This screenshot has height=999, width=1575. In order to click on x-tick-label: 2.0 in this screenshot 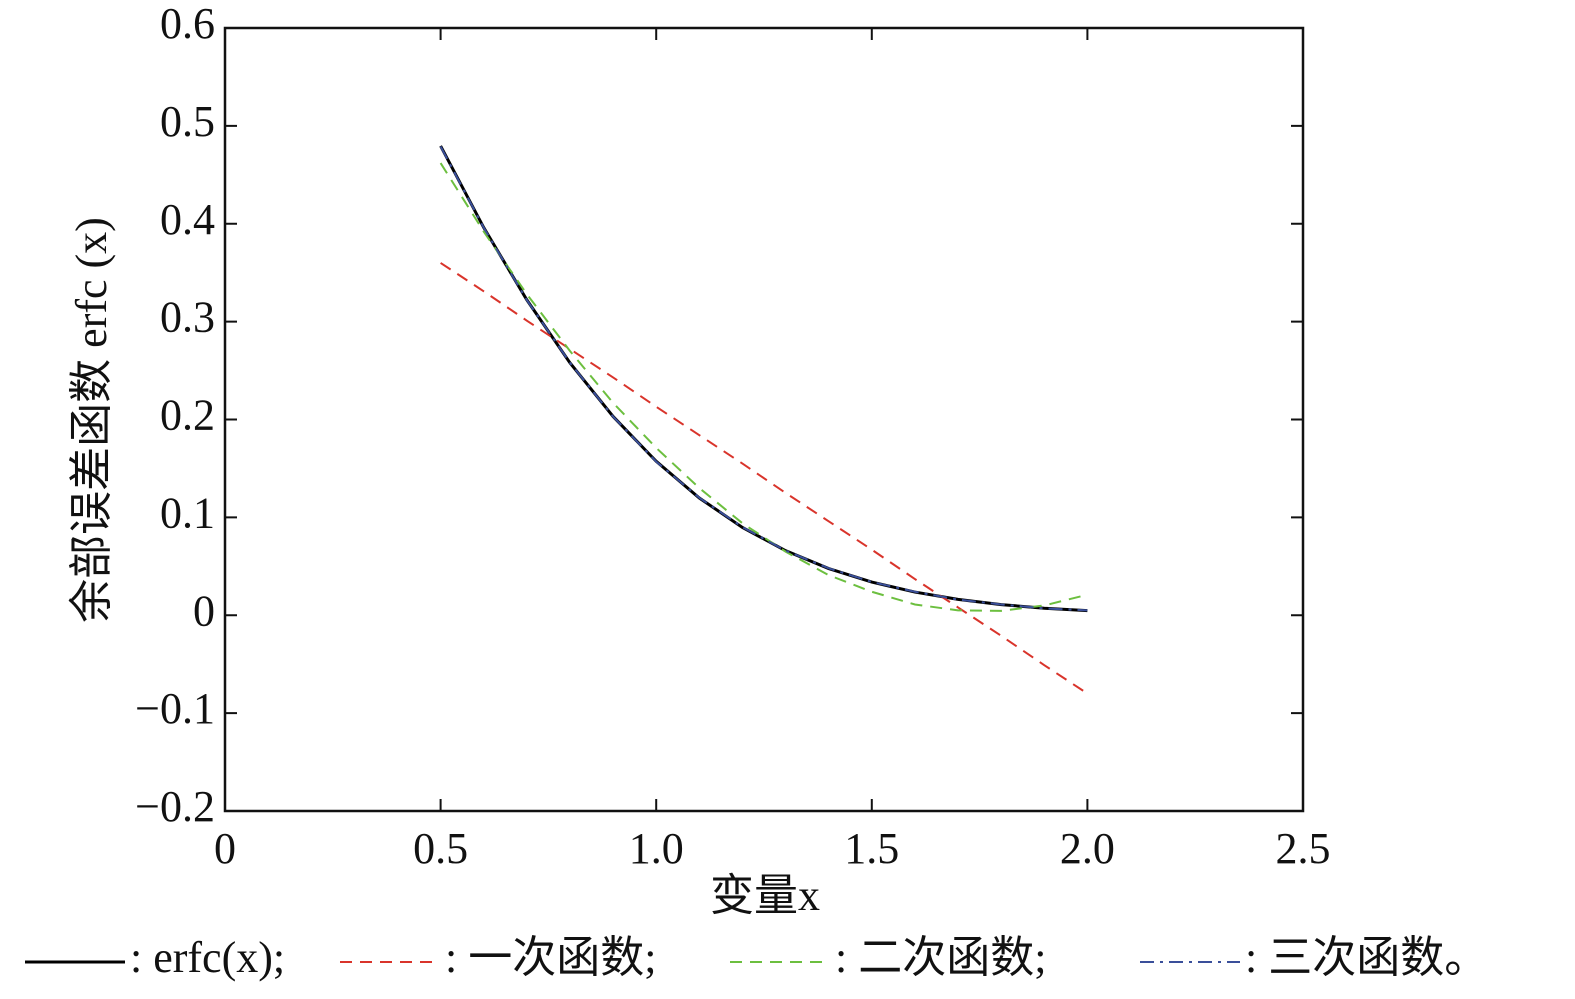, I will do `click(1087, 848)`.